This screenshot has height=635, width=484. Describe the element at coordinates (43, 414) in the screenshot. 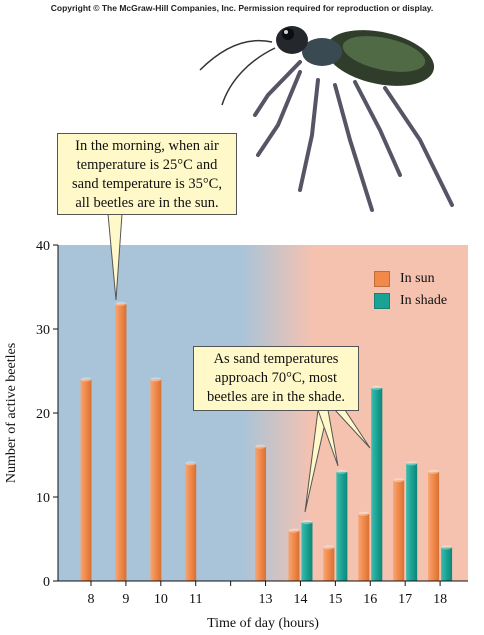

I see `y-tick-label: 20` at that location.